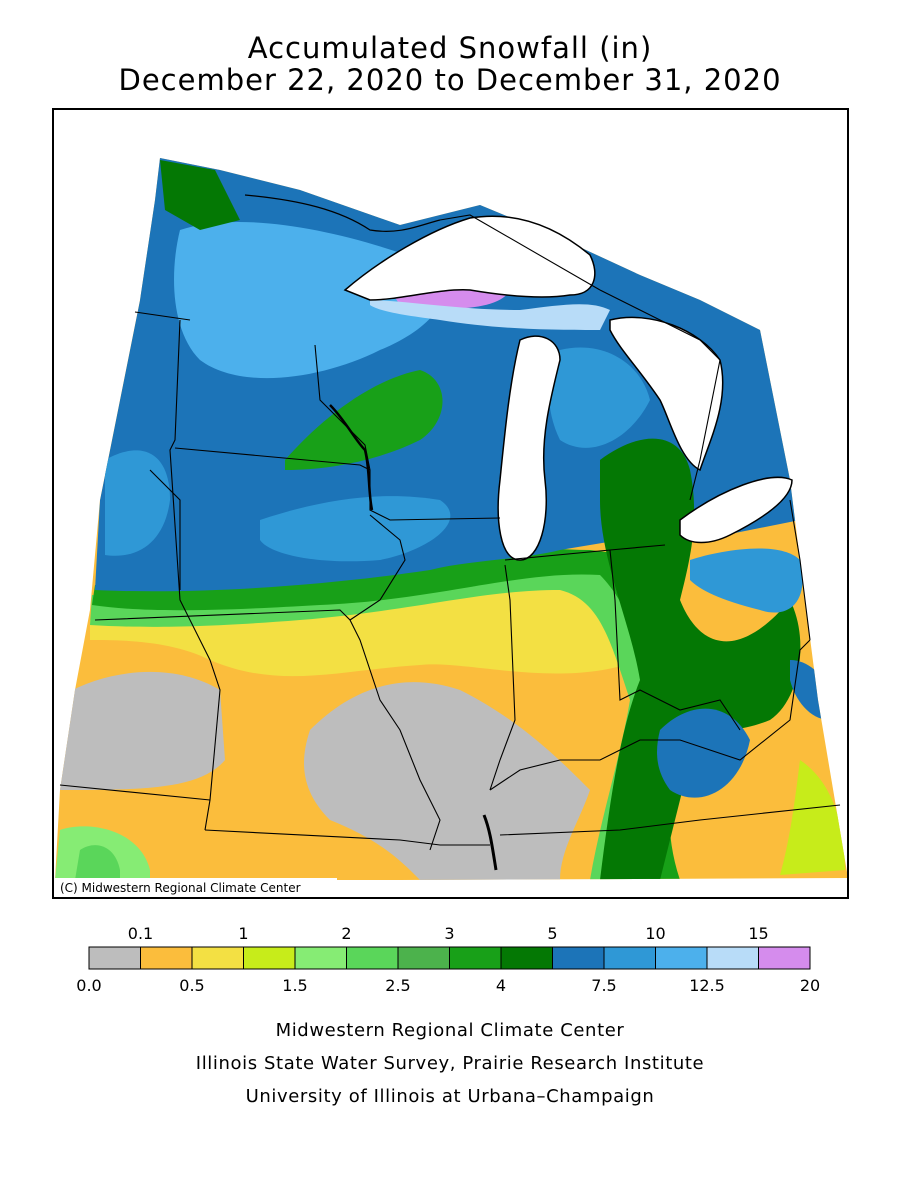 This screenshot has width=900, height=1200. What do you see at coordinates (585, 552) in the screenshot?
I see `border-mi-in-oh` at bounding box center [585, 552].